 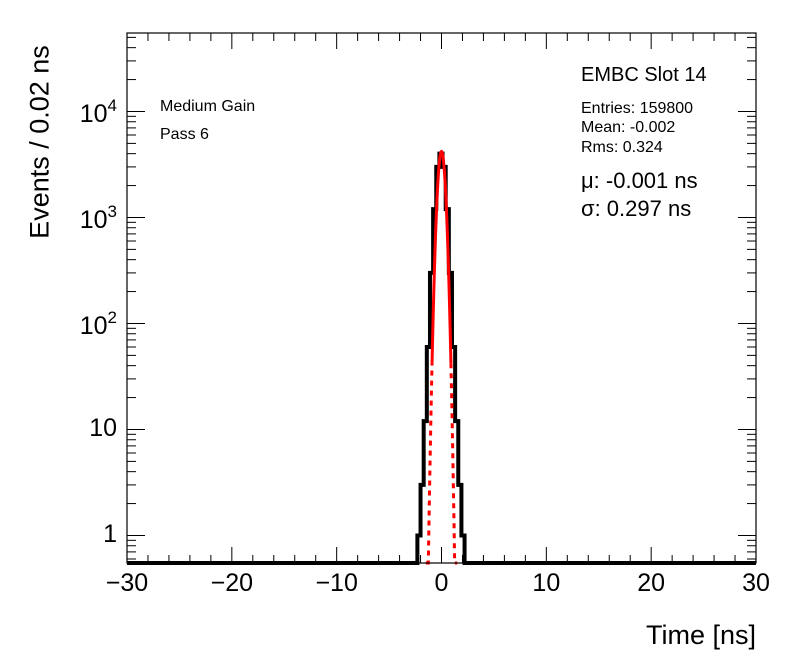 I want to click on y-tick-label: 10⁴, so click(x=98, y=112).